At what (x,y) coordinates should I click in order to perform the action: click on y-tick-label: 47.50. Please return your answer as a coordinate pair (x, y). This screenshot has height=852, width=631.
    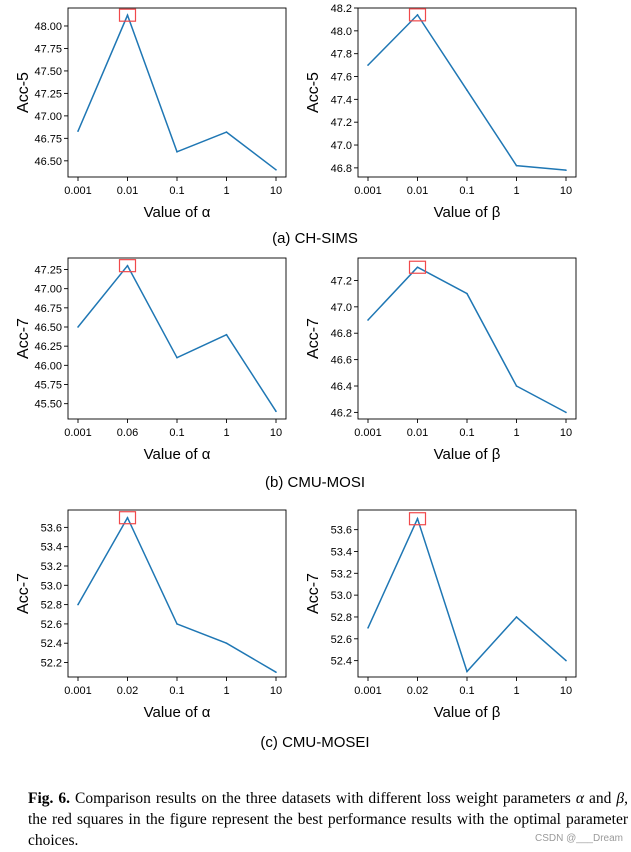
    Looking at the image, I should click on (48, 72).